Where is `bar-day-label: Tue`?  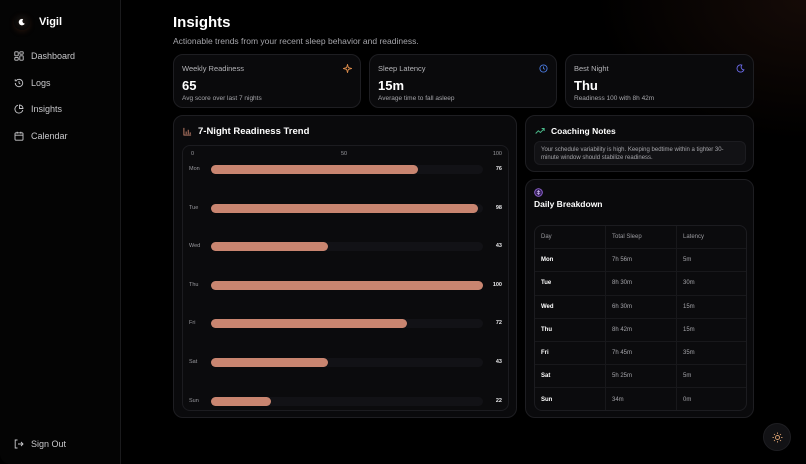 bar-day-label: Tue is located at coordinates (194, 207).